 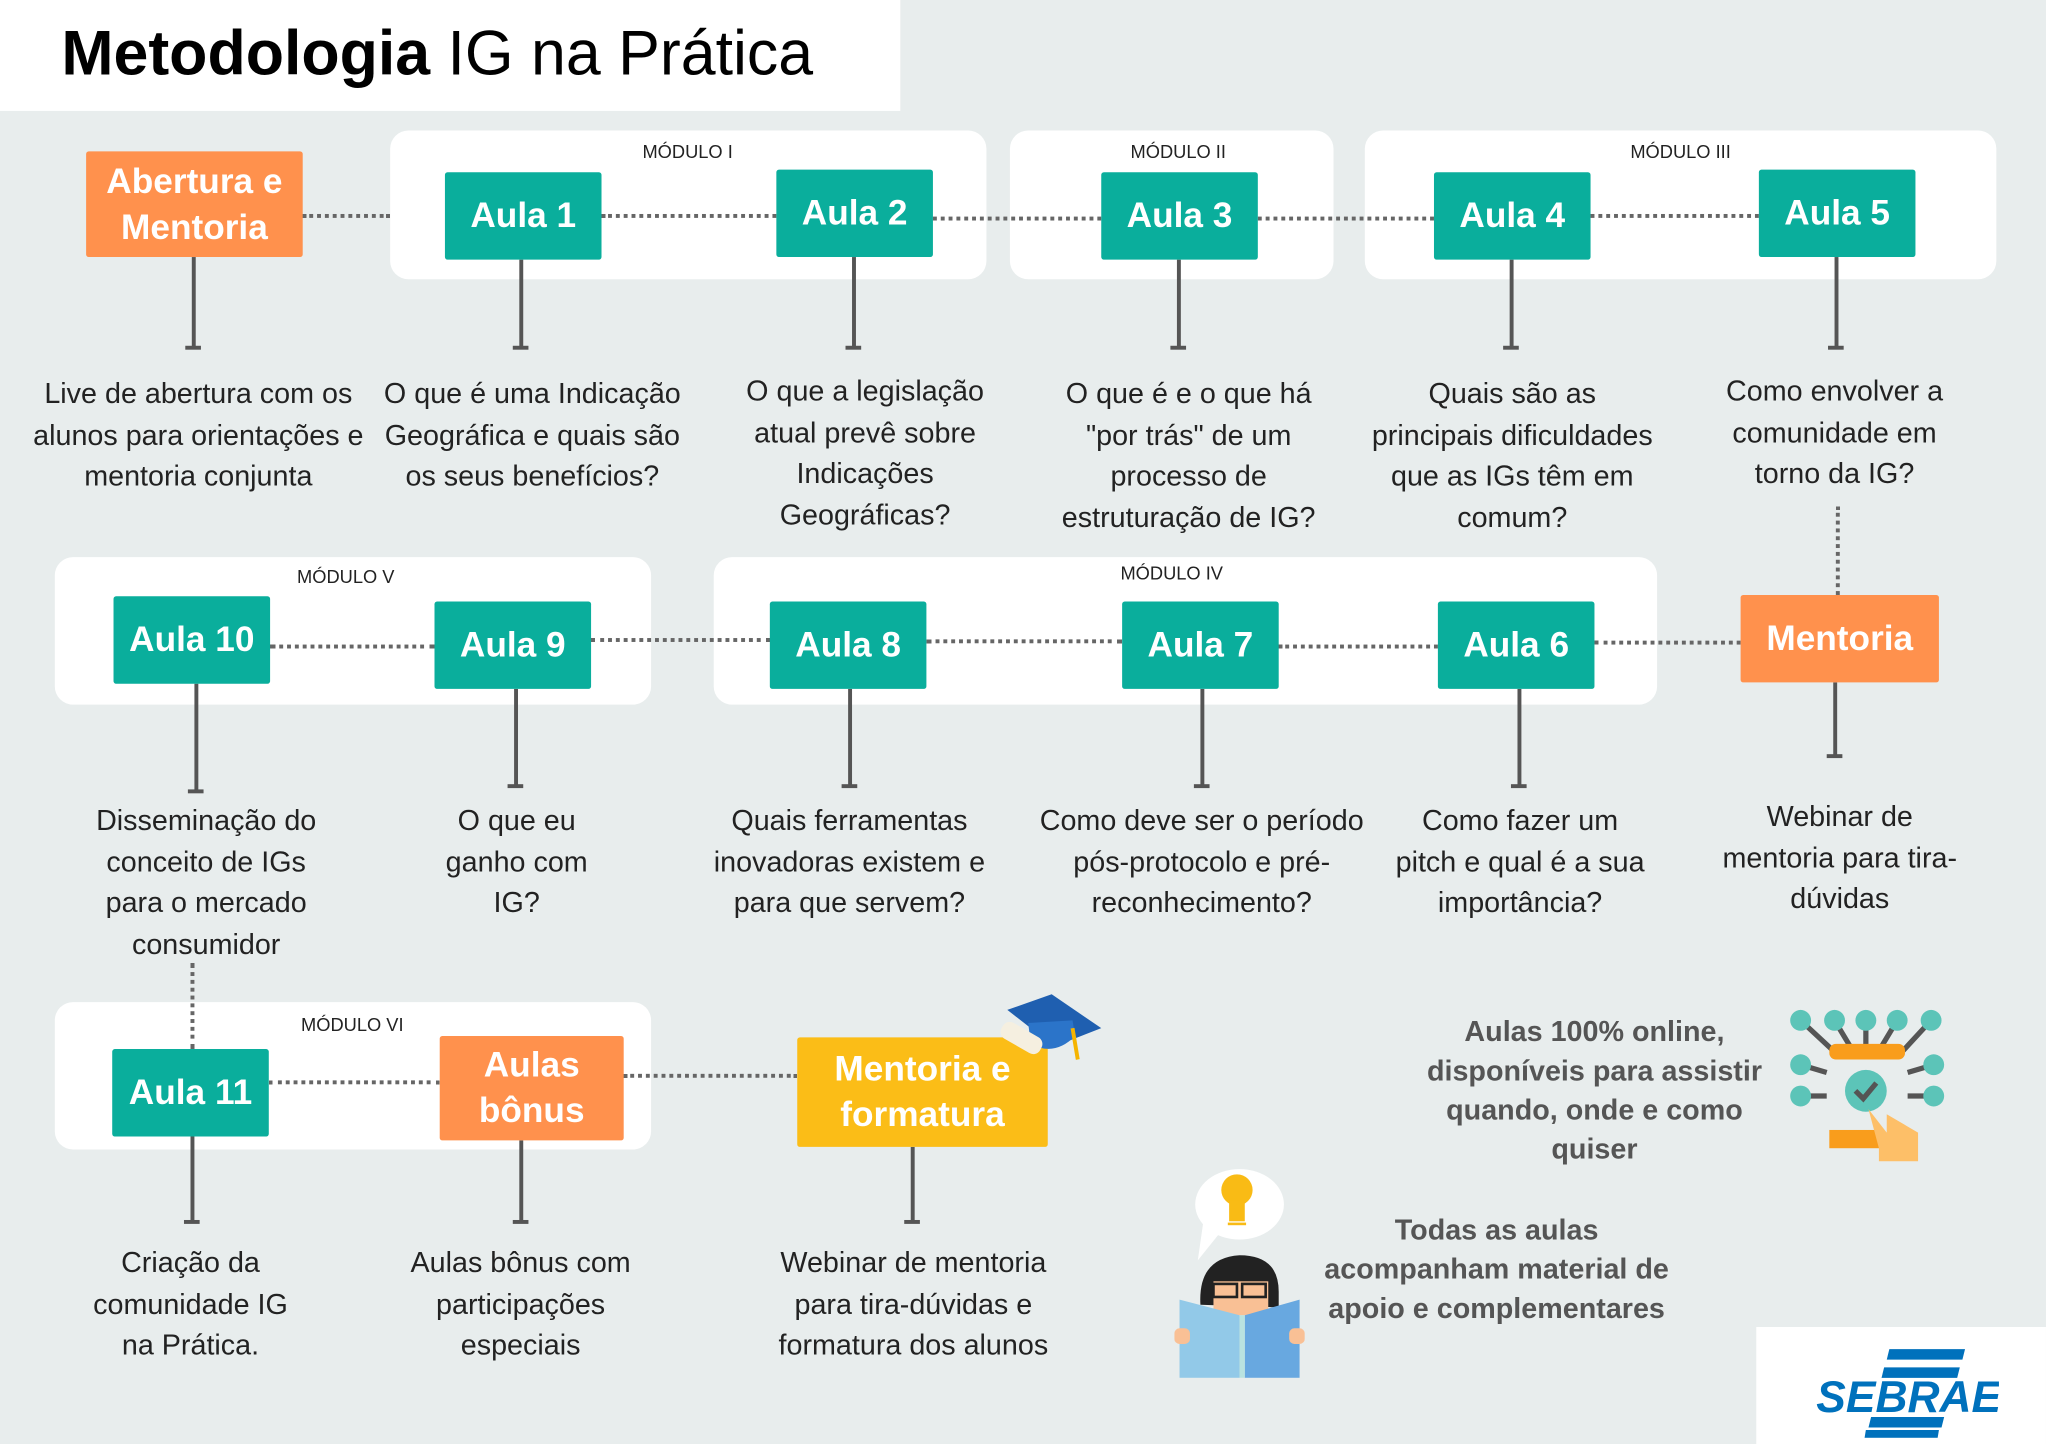 I want to click on step-mentoria-formatura: Mentoria e formatura, so click(x=922, y=1092).